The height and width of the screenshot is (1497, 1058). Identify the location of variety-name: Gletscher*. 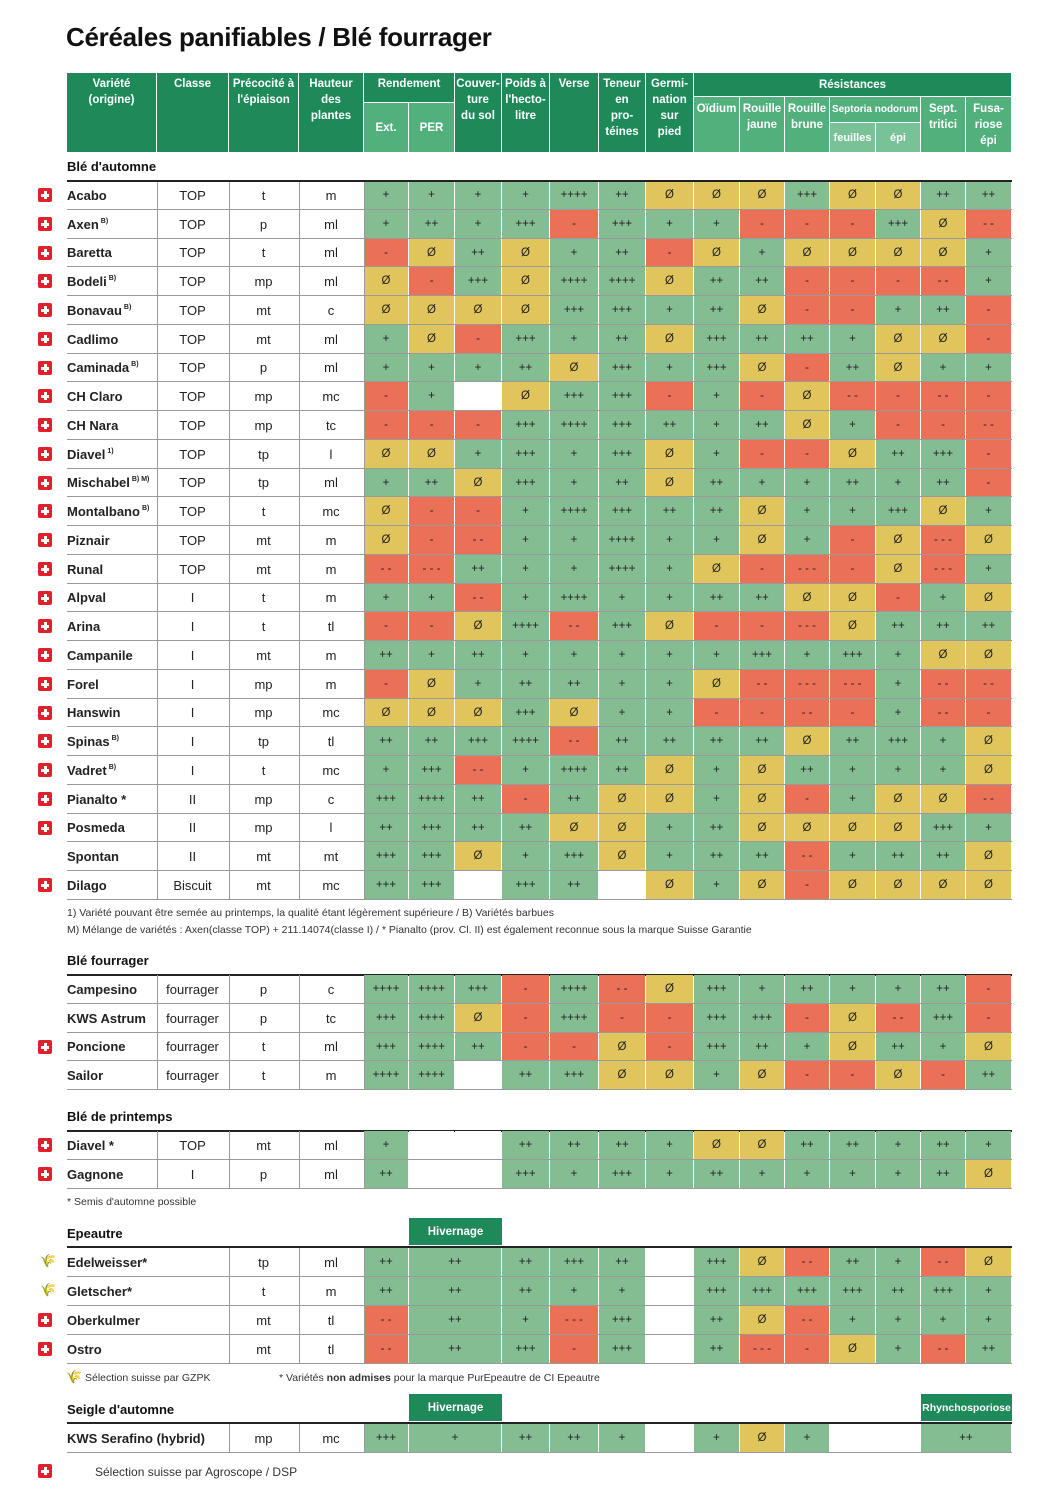
(100, 1291).